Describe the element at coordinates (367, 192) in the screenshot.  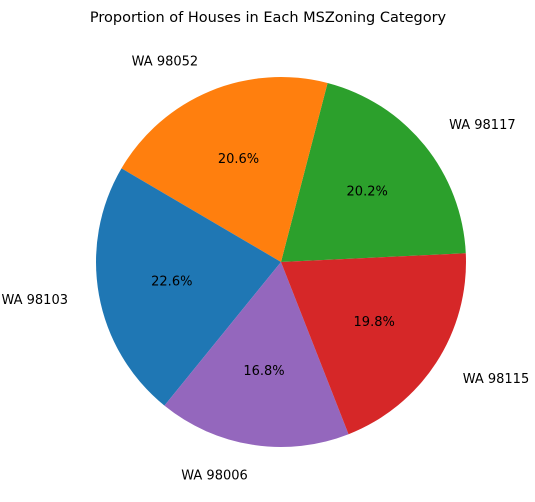
I see `slice-percent-0: 20.2%` at that location.